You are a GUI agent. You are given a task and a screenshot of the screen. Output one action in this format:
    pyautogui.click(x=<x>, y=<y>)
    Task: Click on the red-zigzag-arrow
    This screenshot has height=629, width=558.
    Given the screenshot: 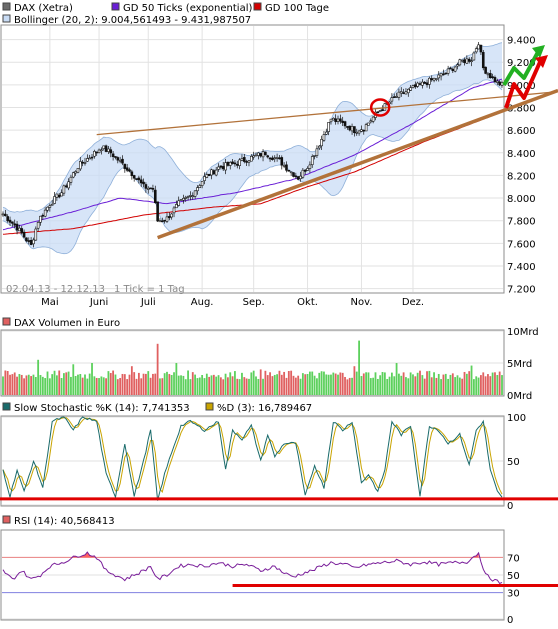 What is the action you would take?
    pyautogui.click(x=523, y=85)
    